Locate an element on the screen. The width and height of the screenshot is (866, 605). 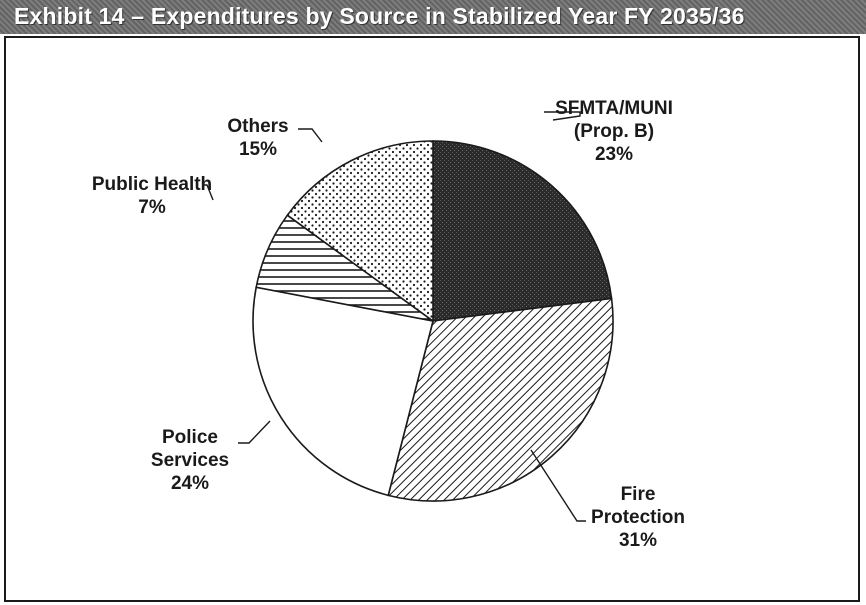
leader-line-police-services is located at coordinates (254, 432).